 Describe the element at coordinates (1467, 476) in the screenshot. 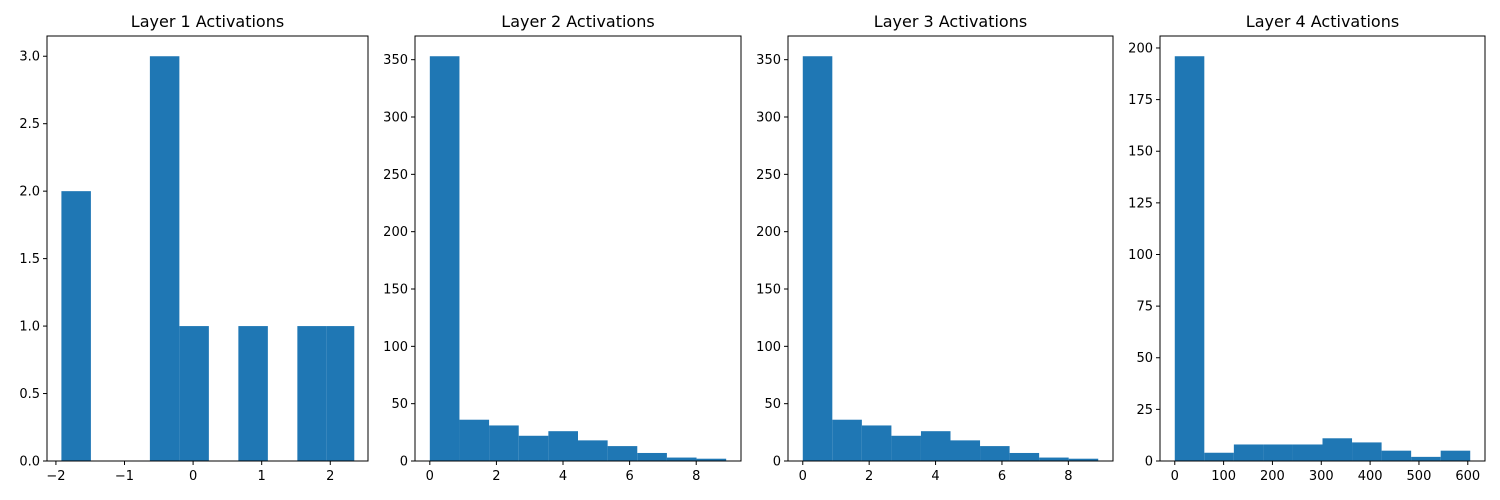

I see `x-tick-label: 600` at that location.